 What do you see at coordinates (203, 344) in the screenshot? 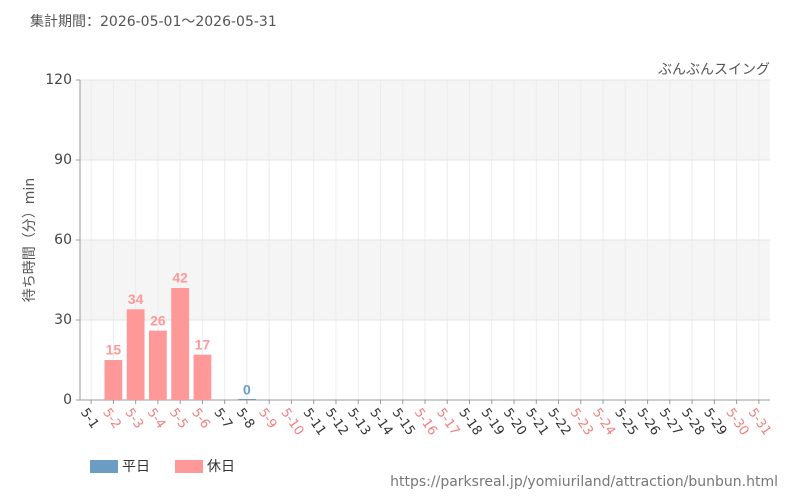
I see `value-label: 17` at bounding box center [203, 344].